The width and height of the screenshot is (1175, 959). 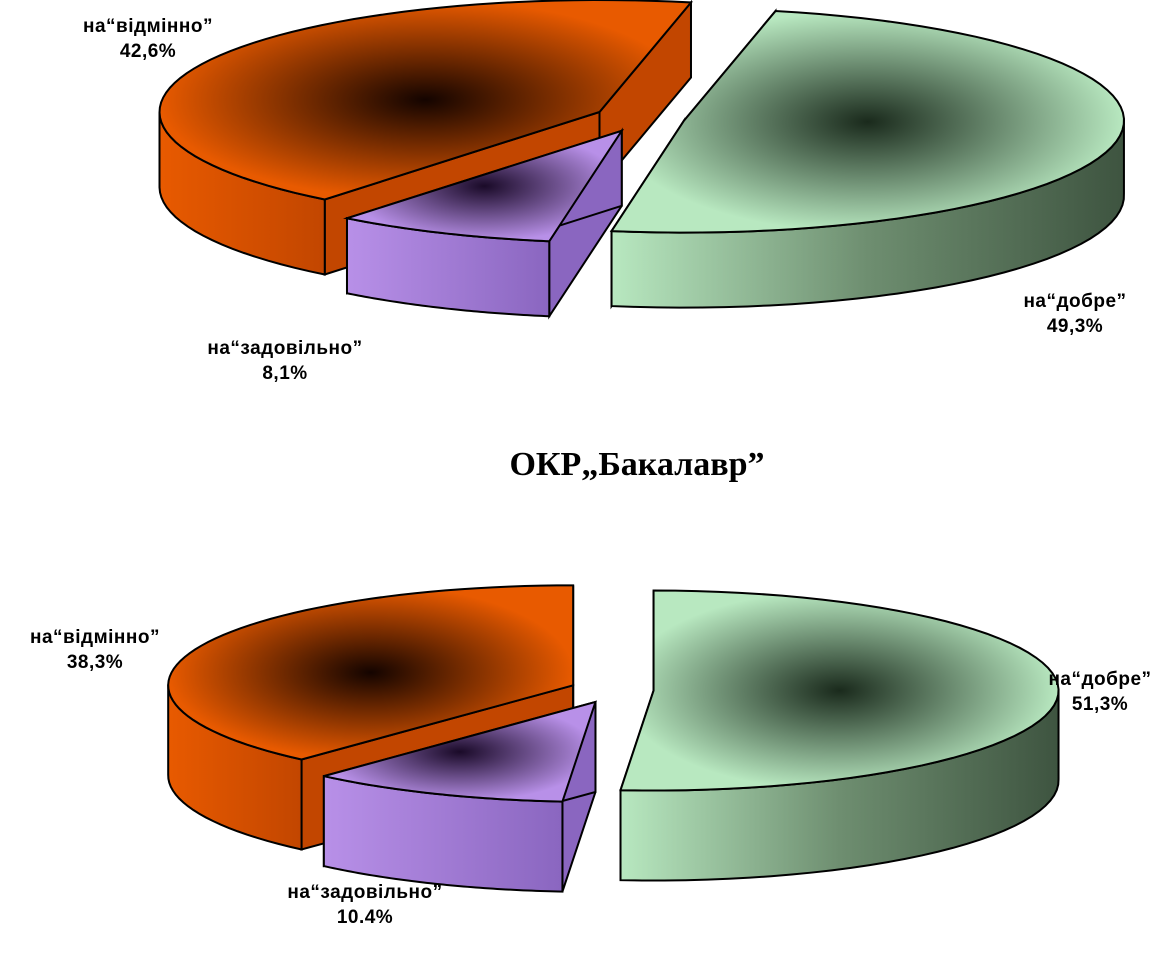 I want to click on slice-value-satisfactory: 8,1%, so click(x=284, y=373).